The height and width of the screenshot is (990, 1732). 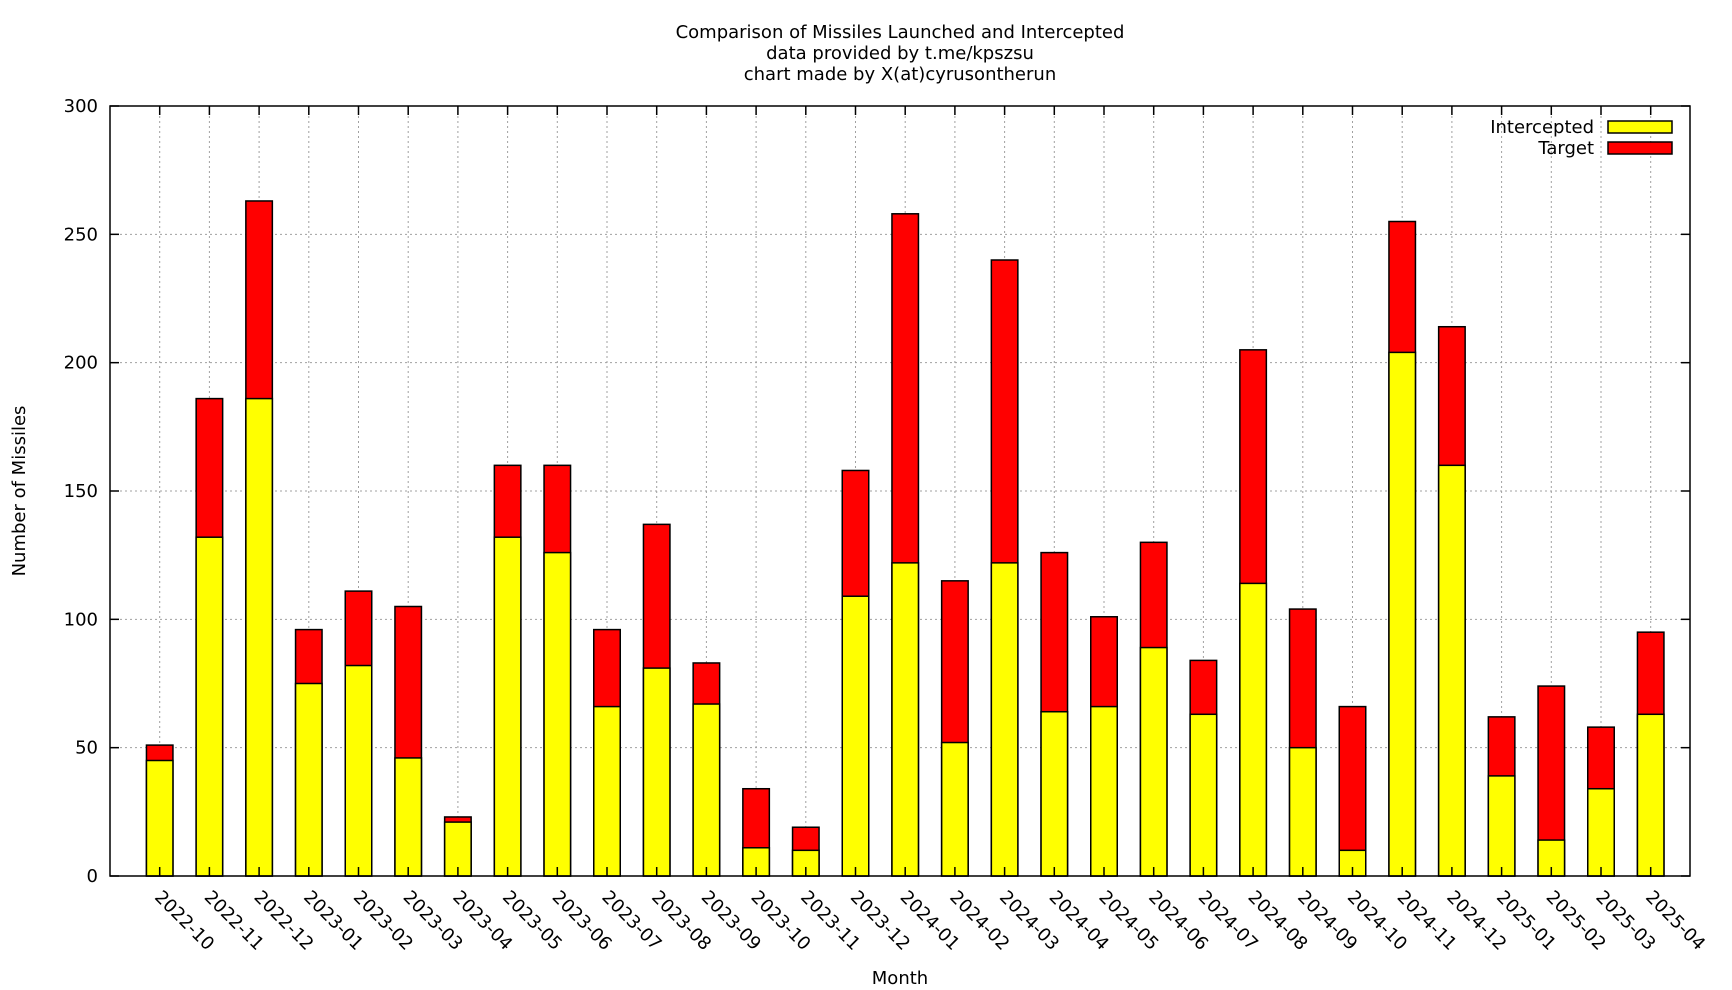 I want to click on chart-subtitle-1: data provided by t.me/kpszsu, so click(x=900, y=53).